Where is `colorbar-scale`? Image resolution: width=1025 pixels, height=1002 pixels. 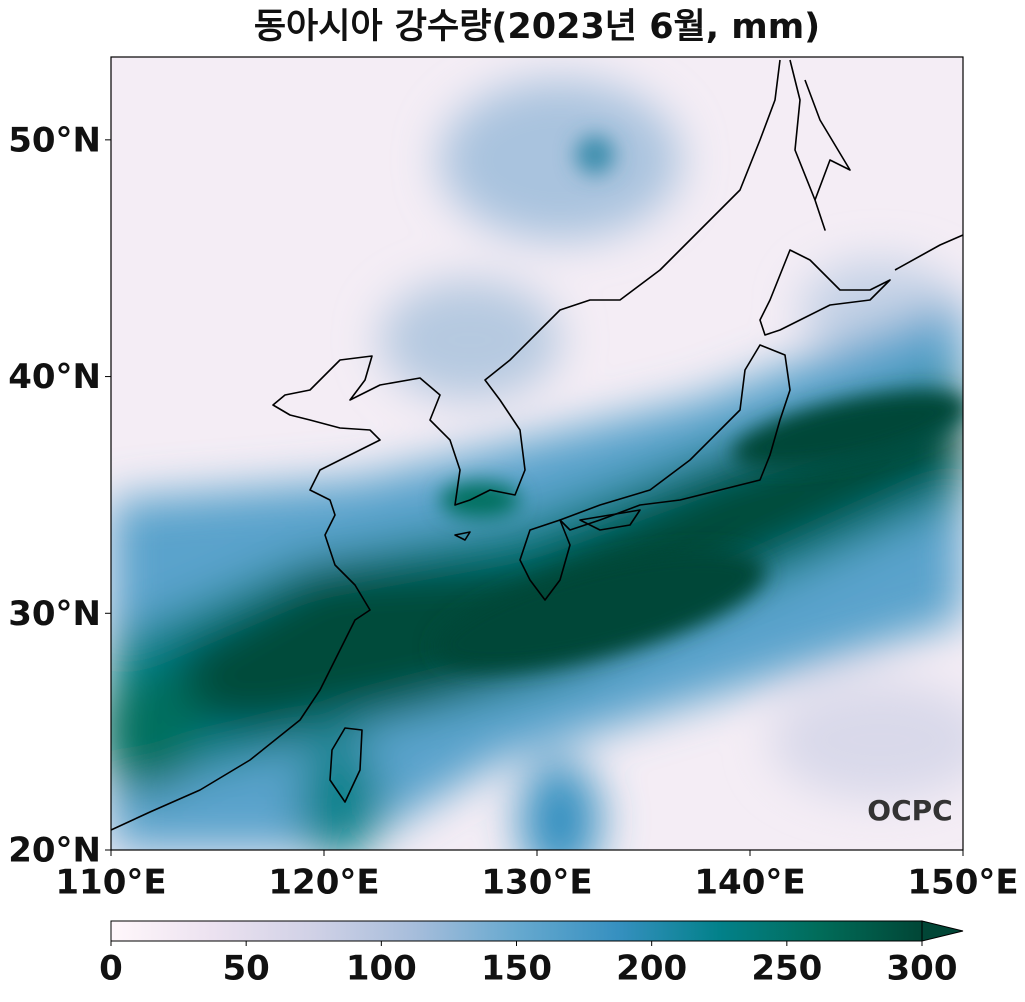 colorbar-scale is located at coordinates (516, 931).